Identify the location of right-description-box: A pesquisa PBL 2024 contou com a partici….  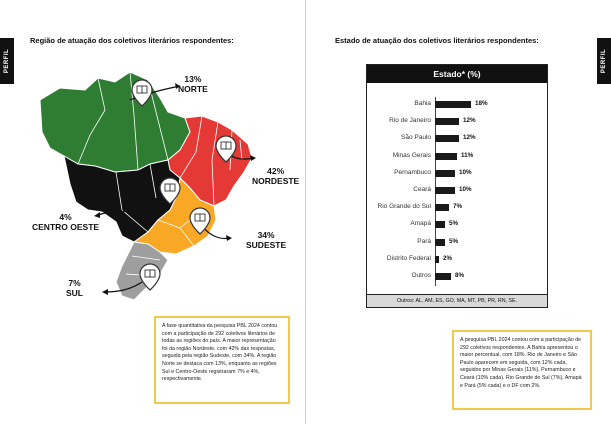
(522, 370).